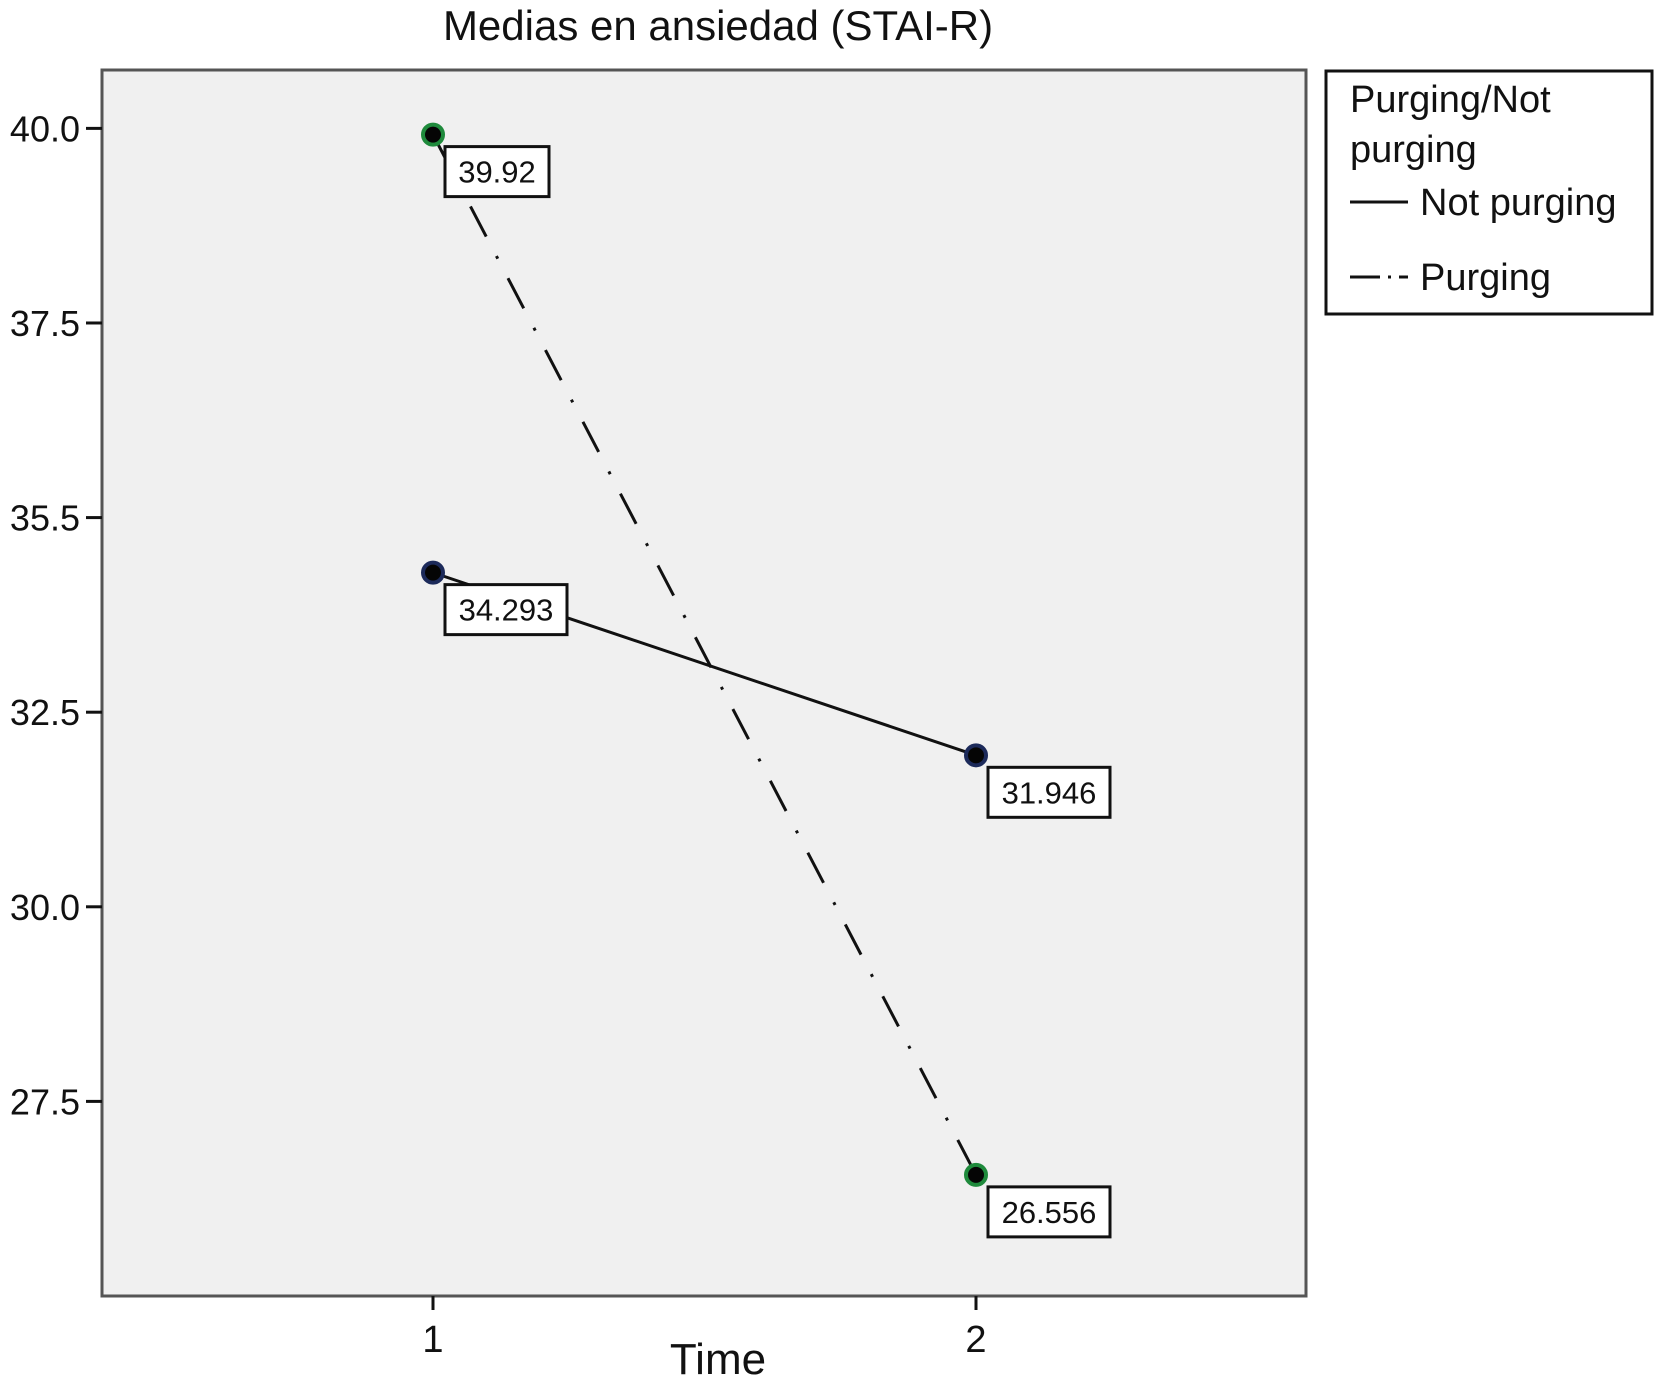 This screenshot has height=1399, width=1656. I want to click on x-tick-label: 2, so click(975, 1340).